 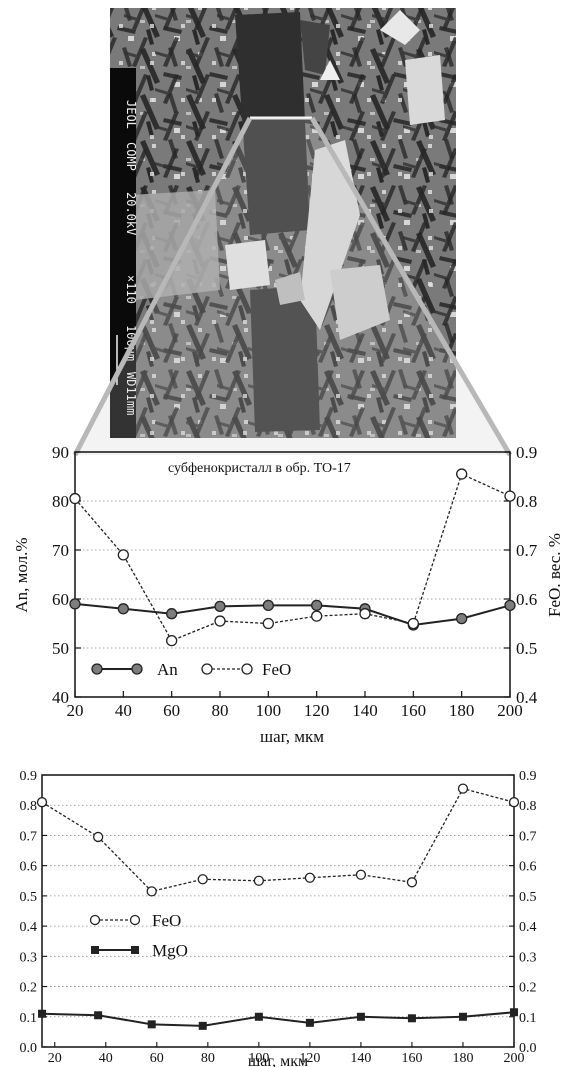 I want to click on chart1-legend: An FeO, so click(x=191, y=669).